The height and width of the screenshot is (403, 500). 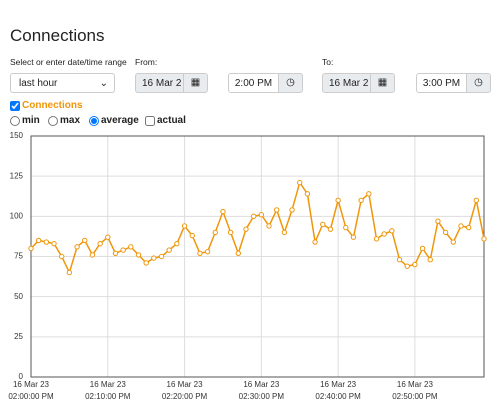 What do you see at coordinates (18, 256) in the screenshot?
I see `y-tick-label: 75` at bounding box center [18, 256].